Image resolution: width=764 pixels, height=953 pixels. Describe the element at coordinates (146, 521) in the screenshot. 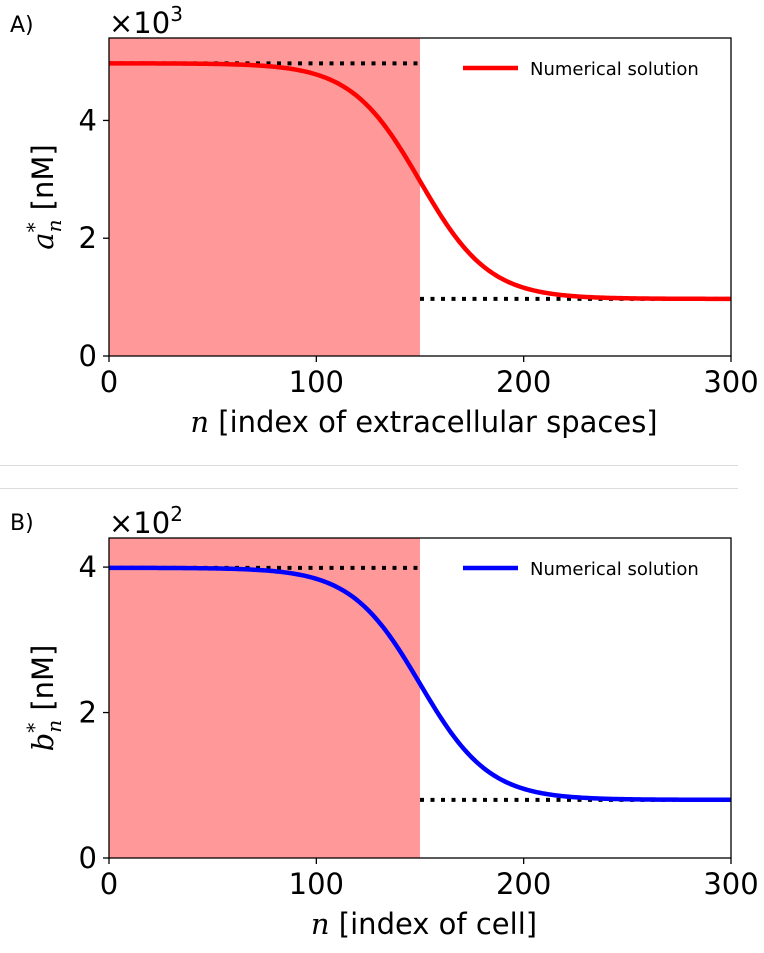

I see `y-scale-multiplier: ×10²` at that location.